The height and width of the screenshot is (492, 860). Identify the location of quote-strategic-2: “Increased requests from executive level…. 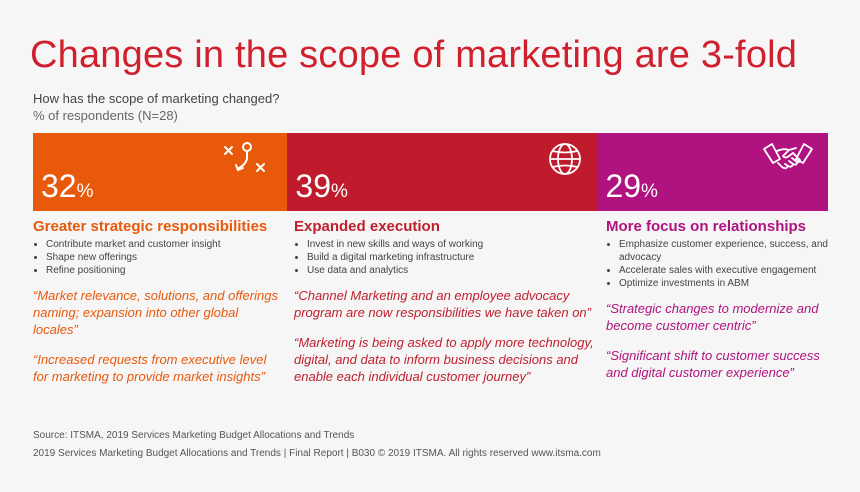
(150, 368).